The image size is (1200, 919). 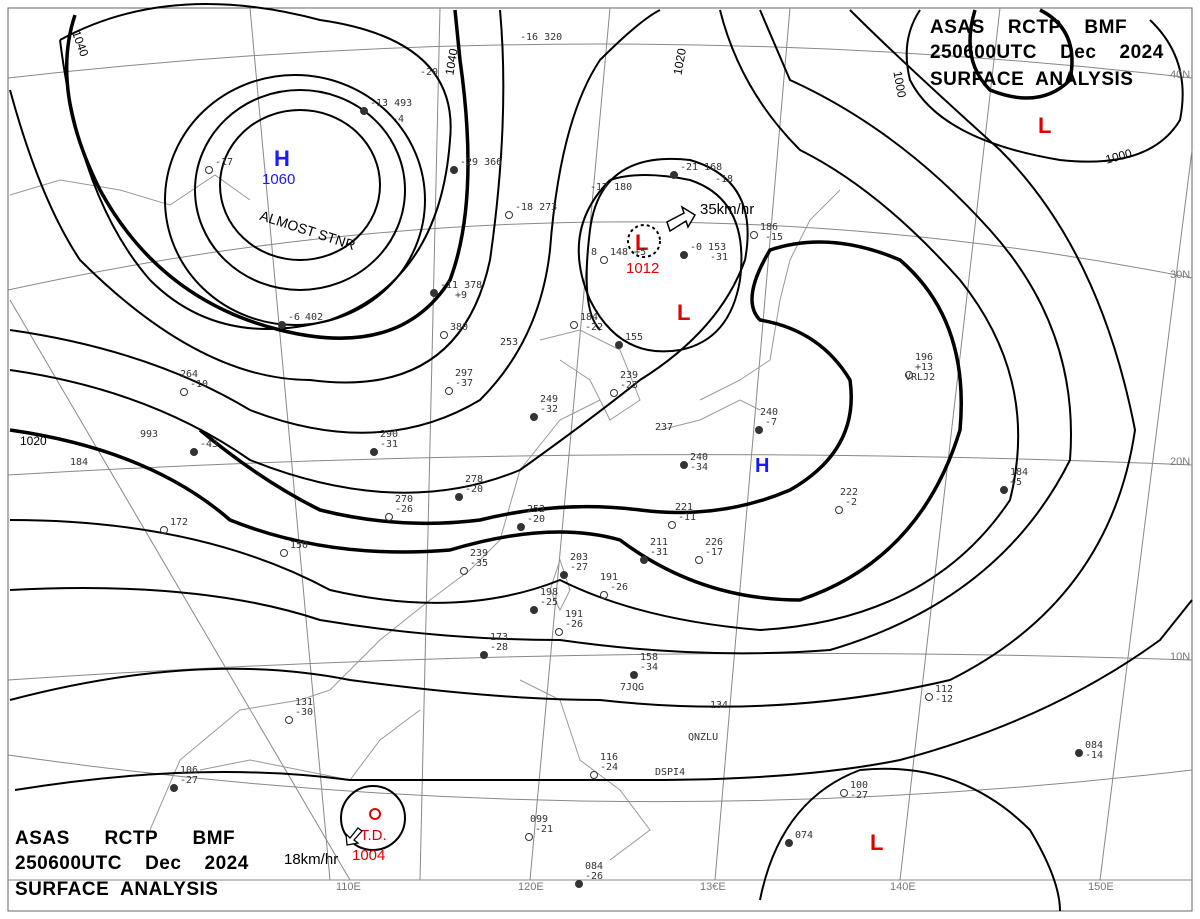 I want to click on ship-station-id: DSPI4, so click(x=670, y=772).